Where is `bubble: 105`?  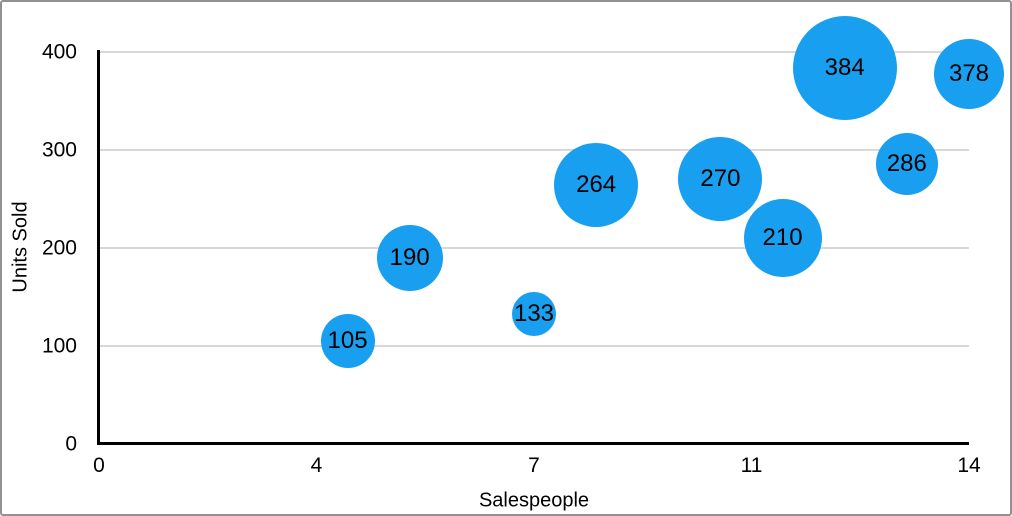 bubble: 105 is located at coordinates (347, 341).